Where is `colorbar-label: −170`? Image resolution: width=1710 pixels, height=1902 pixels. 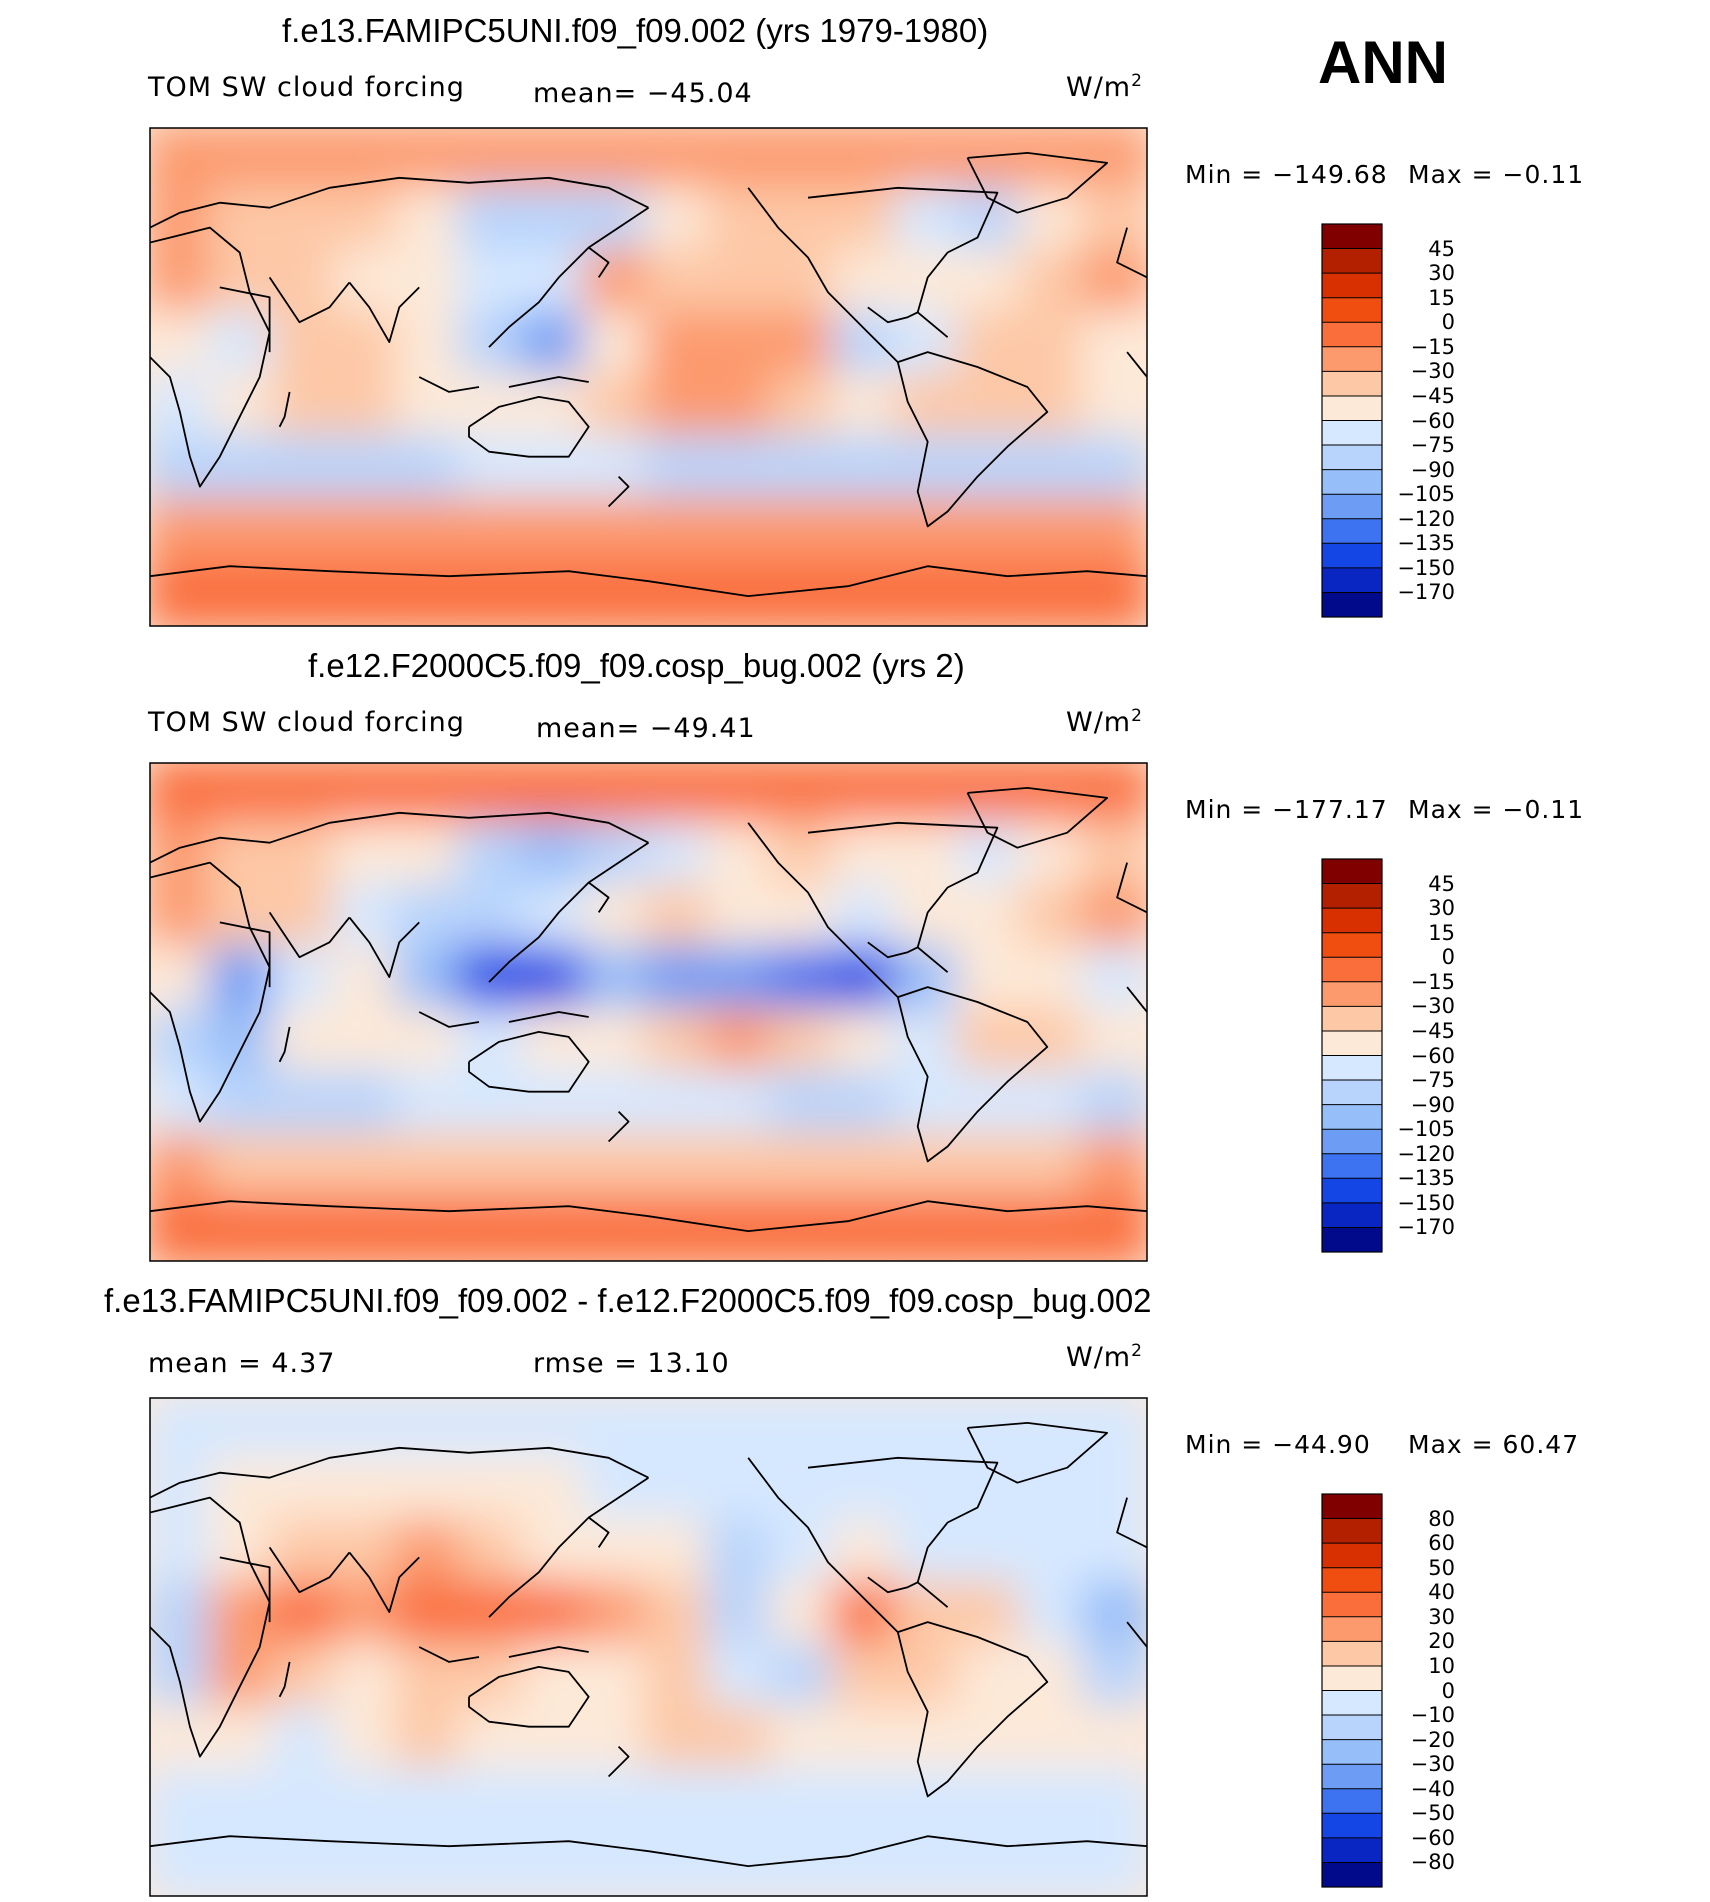
colorbar-label: −170 is located at coordinates (1426, 592).